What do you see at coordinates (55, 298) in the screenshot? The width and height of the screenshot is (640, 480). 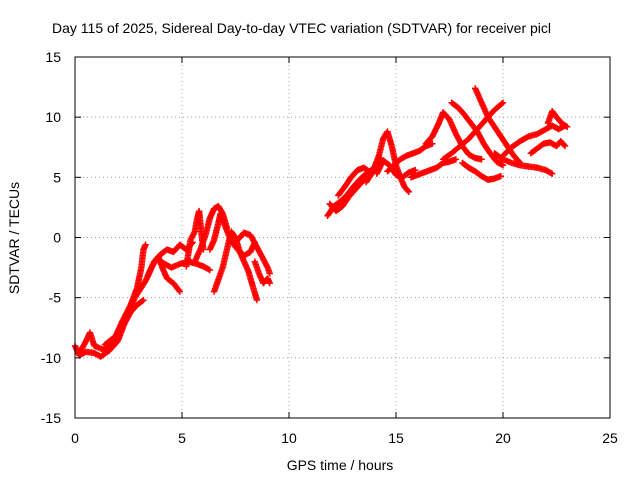 I see `y-tick-label: -5` at bounding box center [55, 298].